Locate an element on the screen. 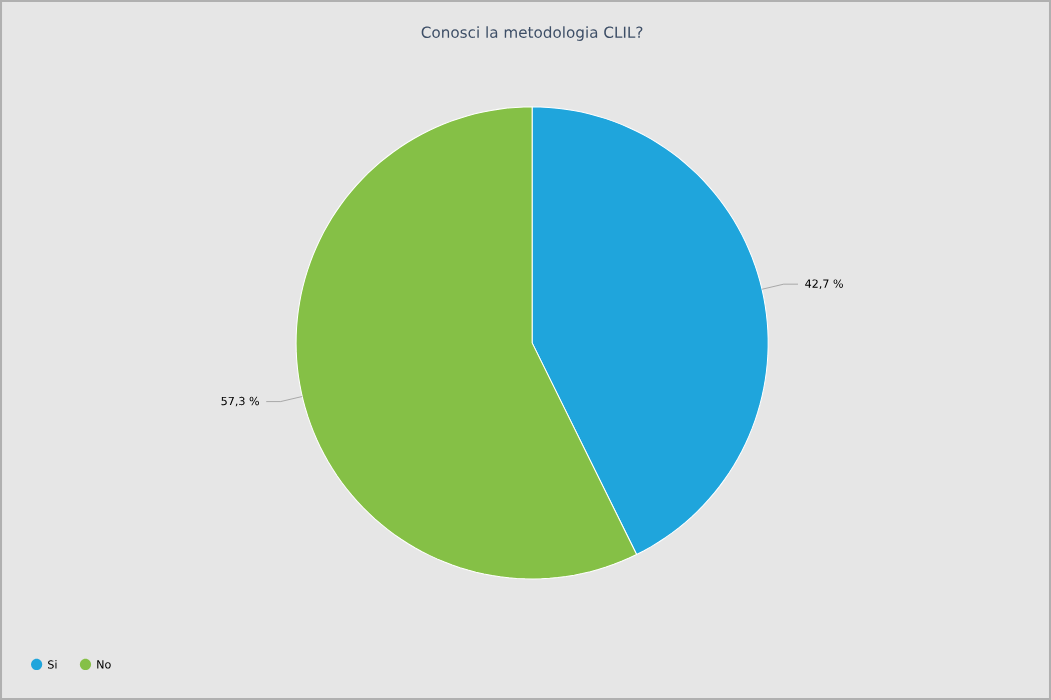 The width and height of the screenshot is (1051, 700). chart-title: Conosci la metodologia CLIL? is located at coordinates (532, 33).